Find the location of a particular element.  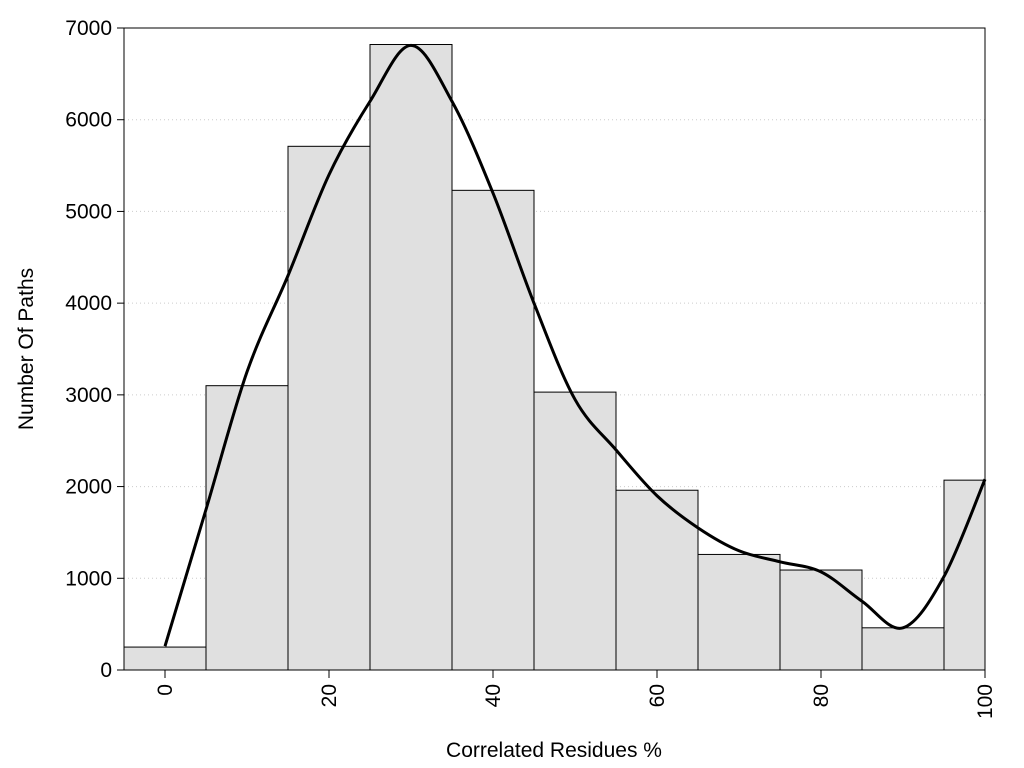

y-tick-label: 7000 is located at coordinates (88, 28).